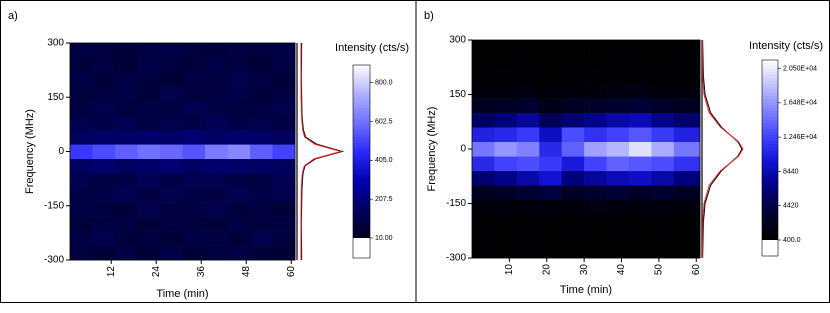 The height and width of the screenshot is (313, 830). What do you see at coordinates (54, 260) in the screenshot?
I see `y-tick-label: -300` at bounding box center [54, 260].